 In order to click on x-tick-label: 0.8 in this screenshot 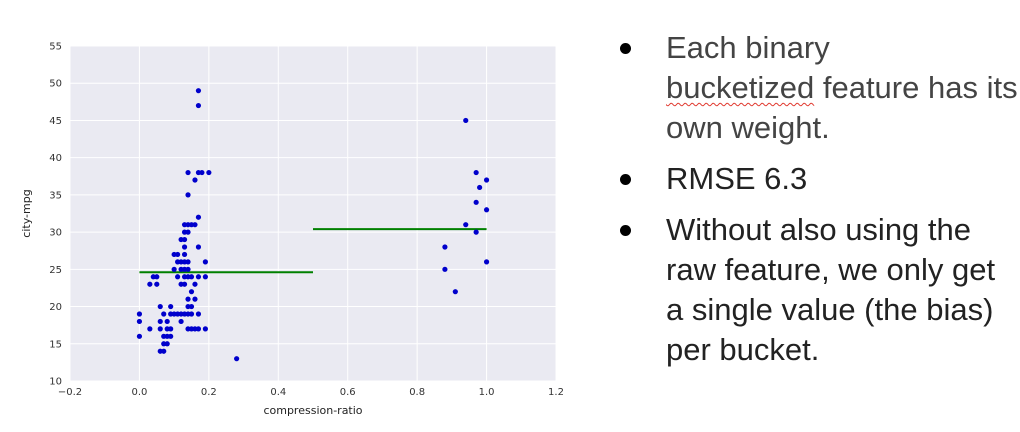, I will do `click(417, 392)`.